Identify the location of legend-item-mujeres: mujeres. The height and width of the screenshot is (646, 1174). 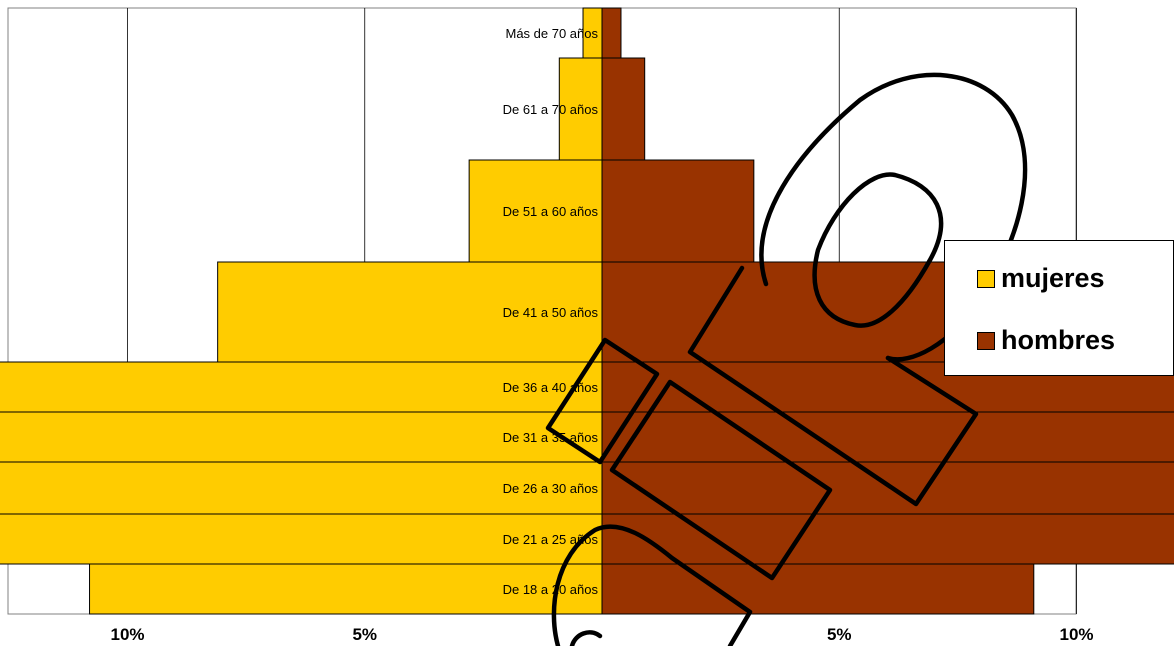
(1041, 278).